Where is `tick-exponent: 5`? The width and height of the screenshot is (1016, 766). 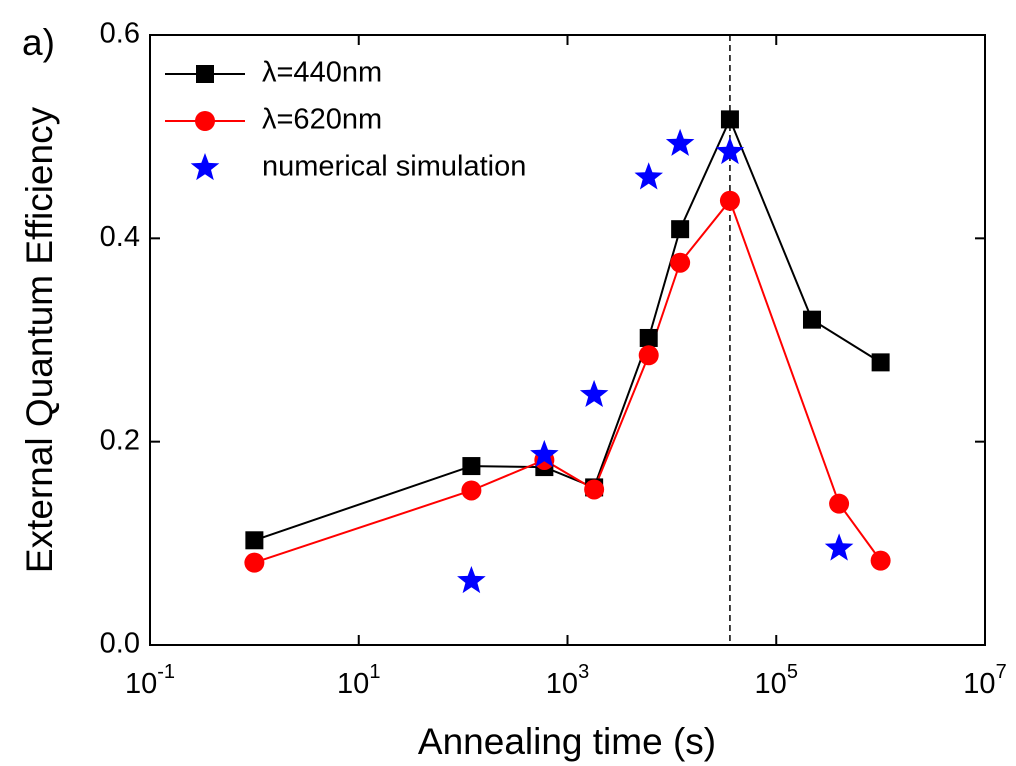 tick-exponent: 5 is located at coordinates (792, 672).